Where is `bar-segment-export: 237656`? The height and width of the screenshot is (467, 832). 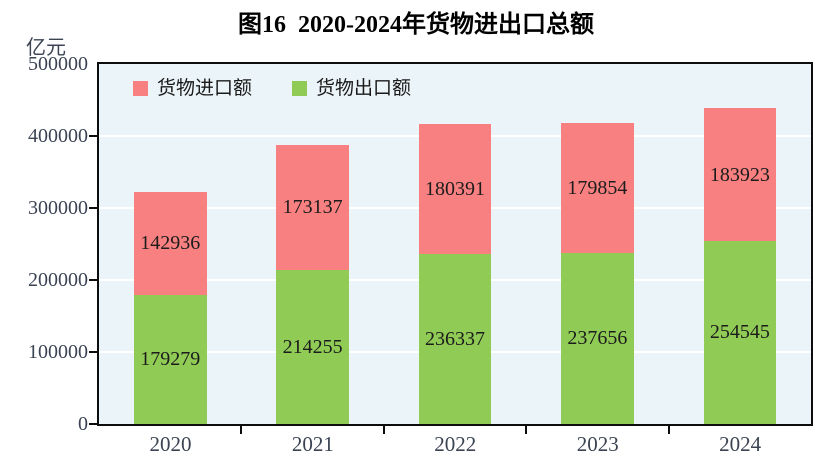
bar-segment-export: 237656 is located at coordinates (597, 338).